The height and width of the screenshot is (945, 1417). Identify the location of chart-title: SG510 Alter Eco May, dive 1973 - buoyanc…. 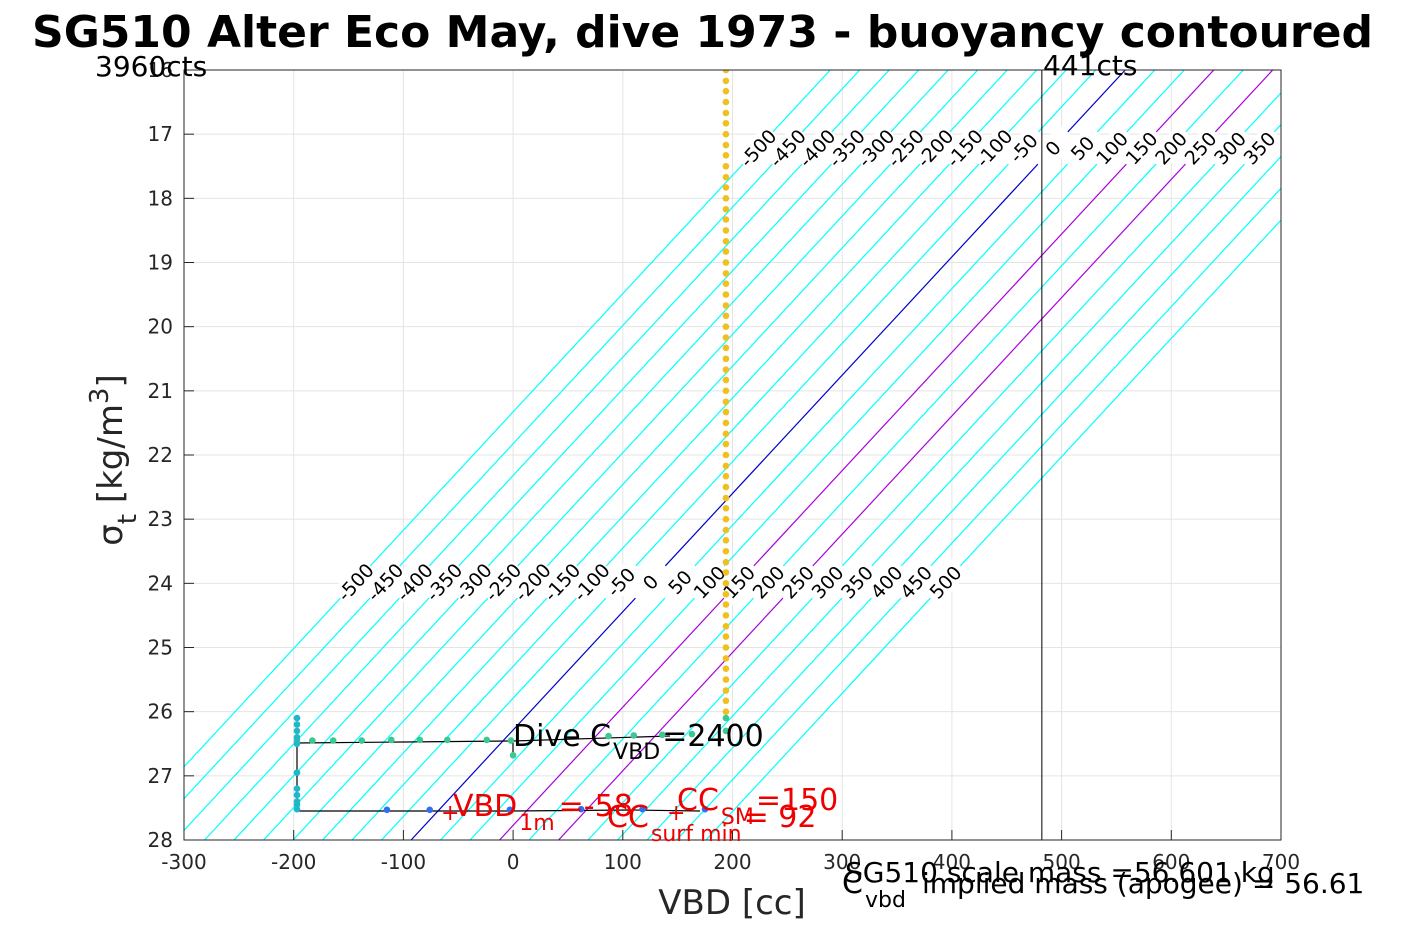
(702, 32).